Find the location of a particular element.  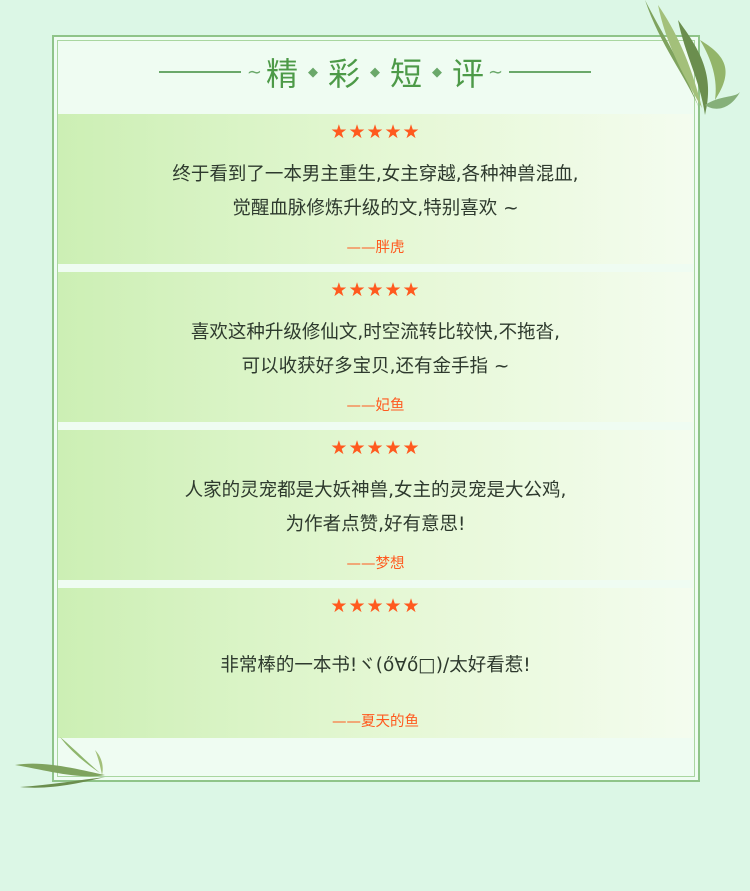

title-divider-right is located at coordinates (550, 72).